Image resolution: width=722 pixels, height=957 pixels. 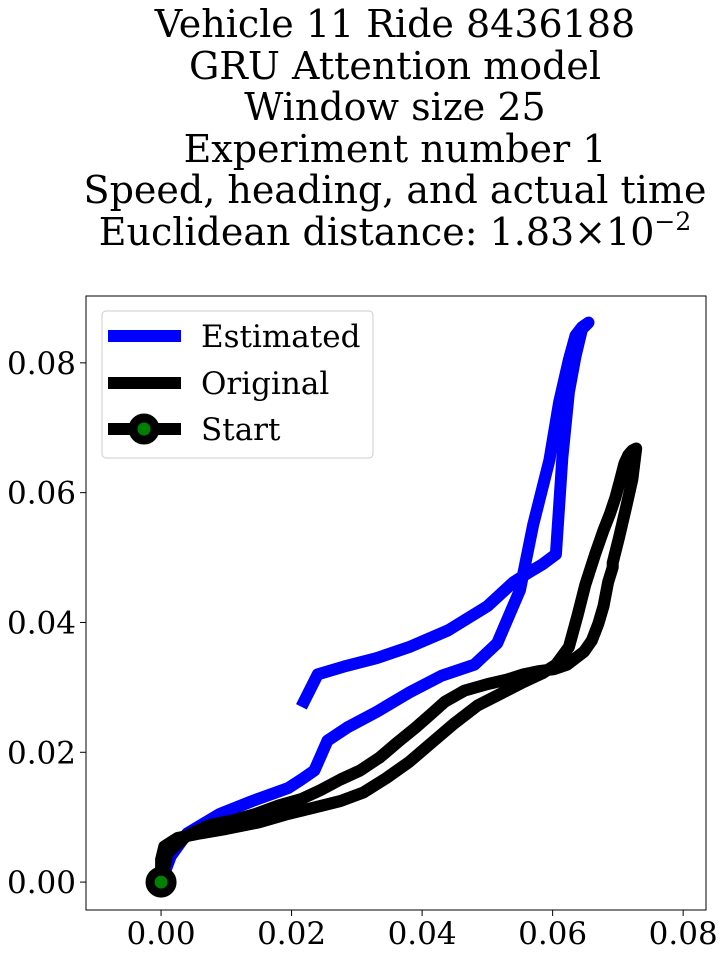 I want to click on y-tick-label: 0.06, so click(x=41, y=494).